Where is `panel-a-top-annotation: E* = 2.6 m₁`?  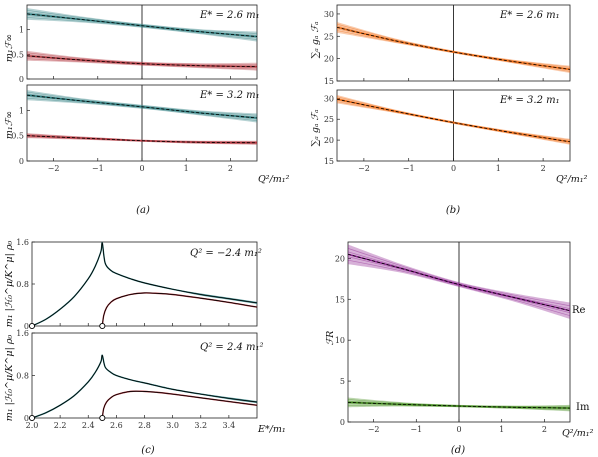
panel-a-top-annotation: E* = 2.6 m₁ is located at coordinates (229, 15).